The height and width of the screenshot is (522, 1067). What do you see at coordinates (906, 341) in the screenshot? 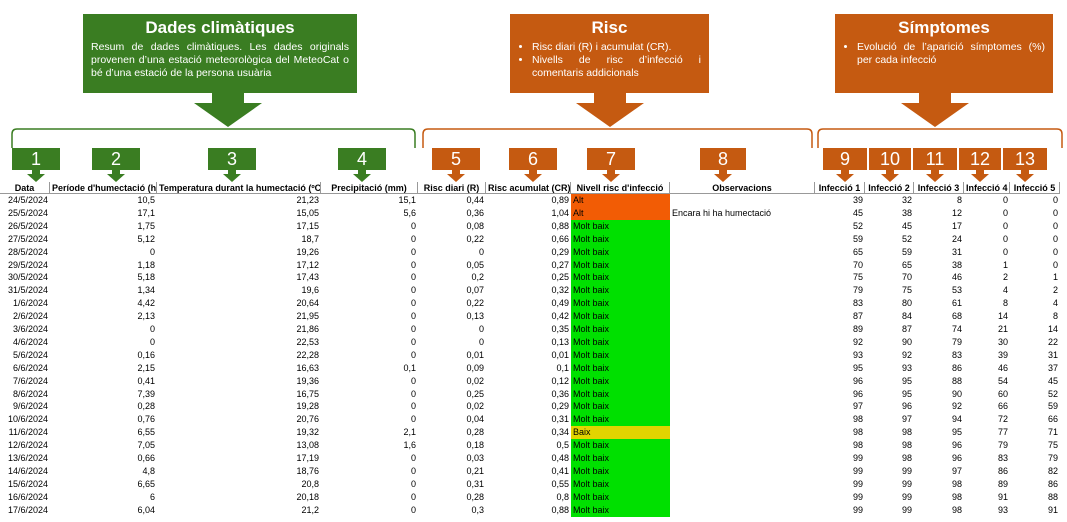
I see `table-cell: 90` at bounding box center [906, 341].